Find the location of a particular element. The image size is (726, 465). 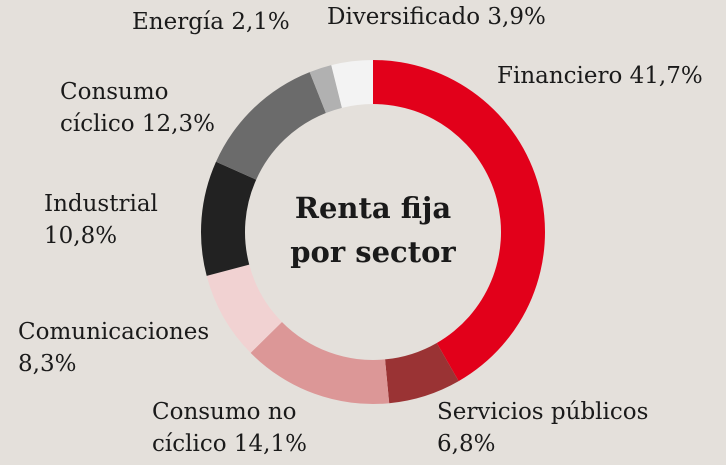

category-name: Diversificado is located at coordinates (404, 17).